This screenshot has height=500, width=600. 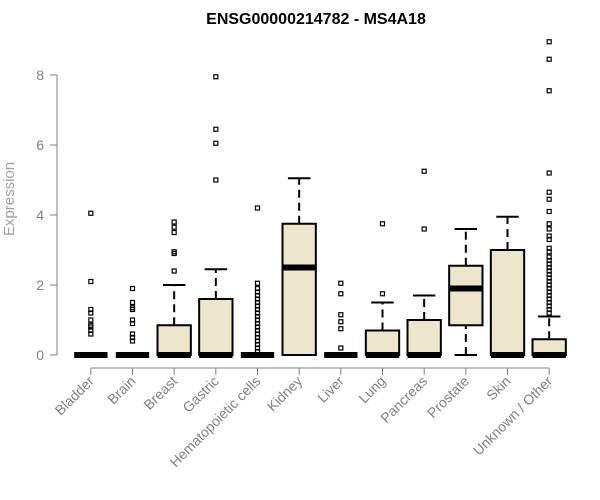 I want to click on x-tick-label: Bladder, so click(x=75, y=396).